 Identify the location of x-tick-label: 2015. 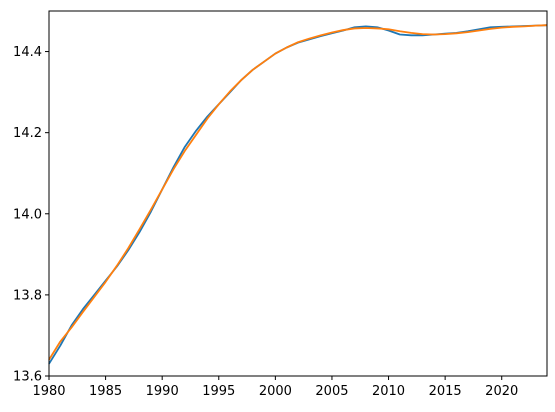
(445, 391).